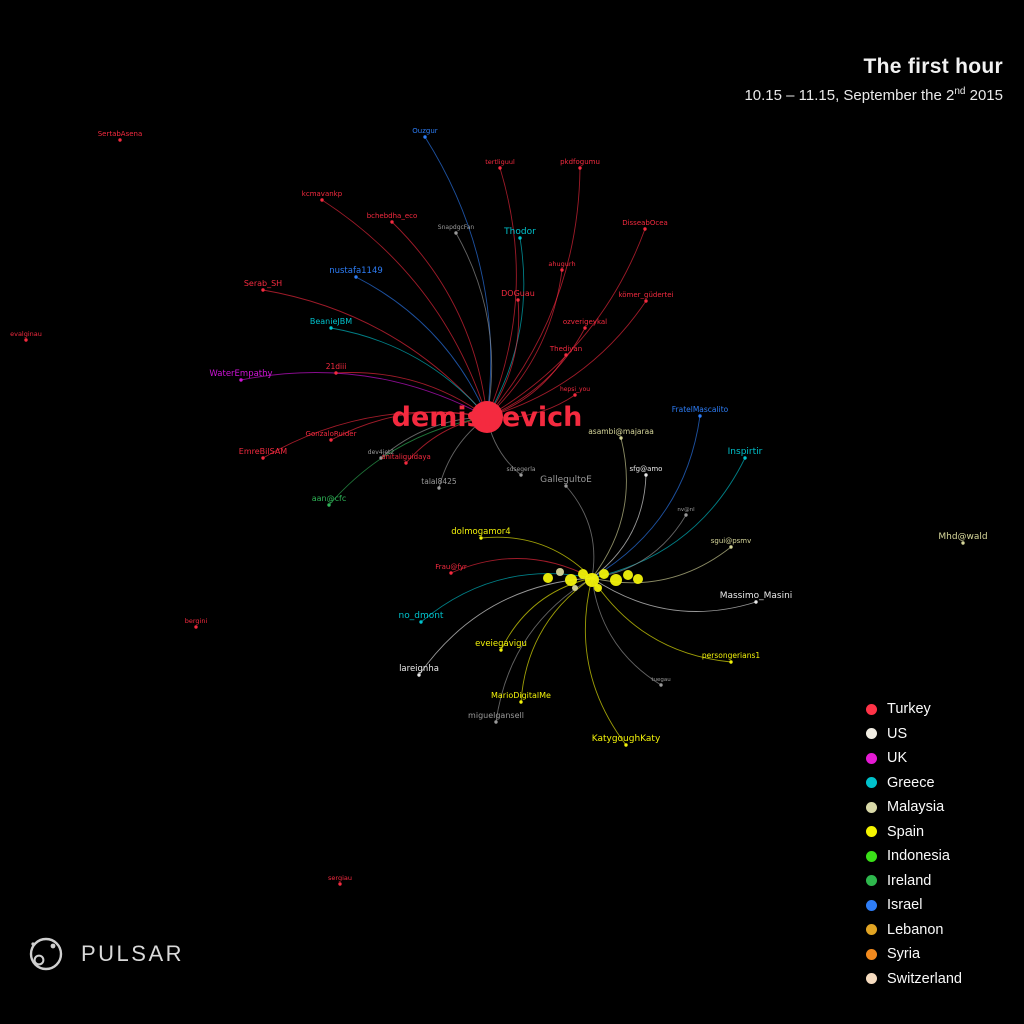 This screenshot has width=1024, height=1024. I want to click on node-label: Thodor, so click(519, 232).